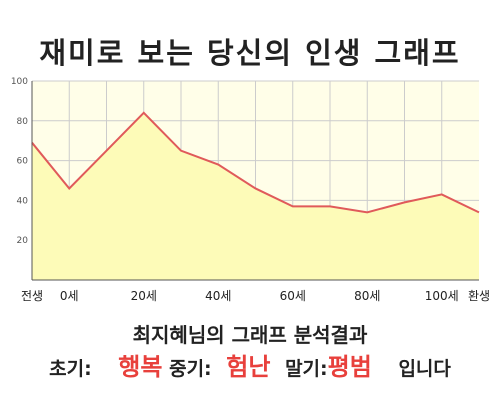  Describe the element at coordinates (250, 53) in the screenshot. I see `page-title: 재미로 보는 당신의 인생 그래프` at that location.